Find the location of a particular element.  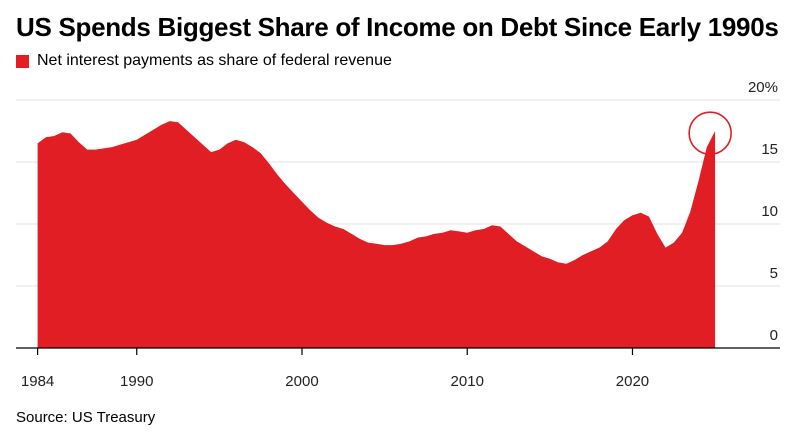

legend-swatch is located at coordinates (22, 61).